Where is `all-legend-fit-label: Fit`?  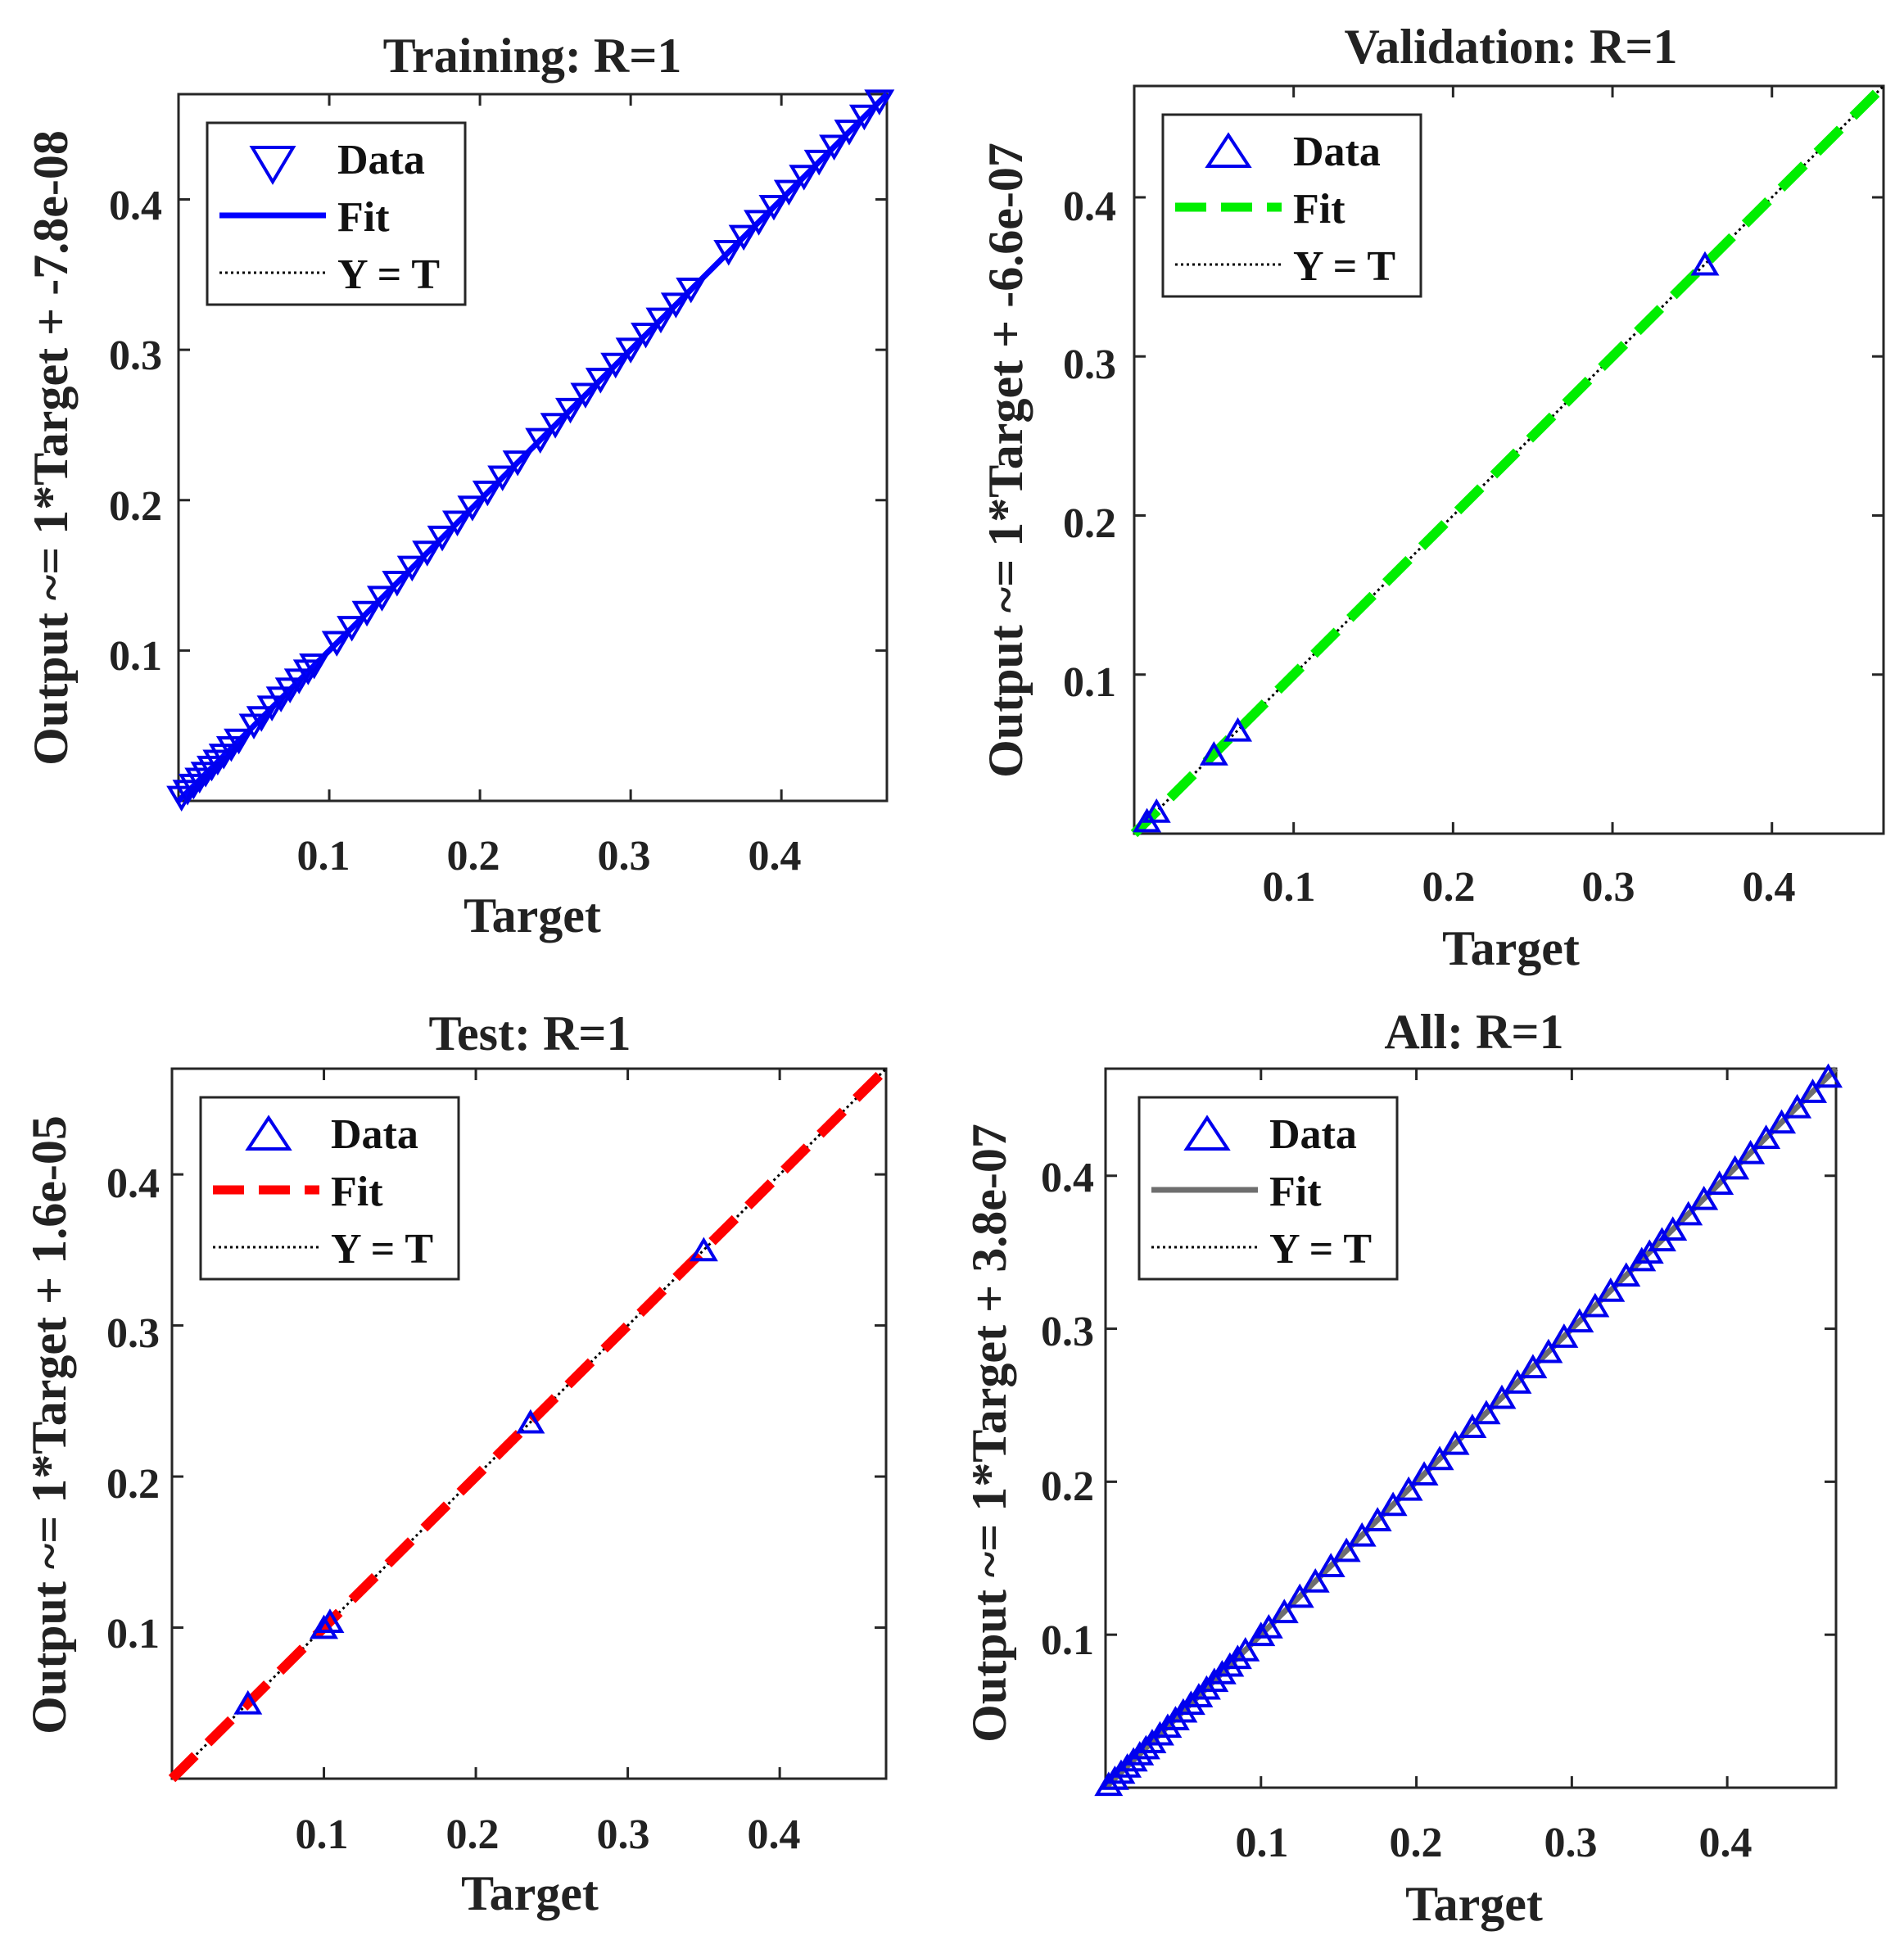
all-legend-fit-label: Fit is located at coordinates (1295, 1192).